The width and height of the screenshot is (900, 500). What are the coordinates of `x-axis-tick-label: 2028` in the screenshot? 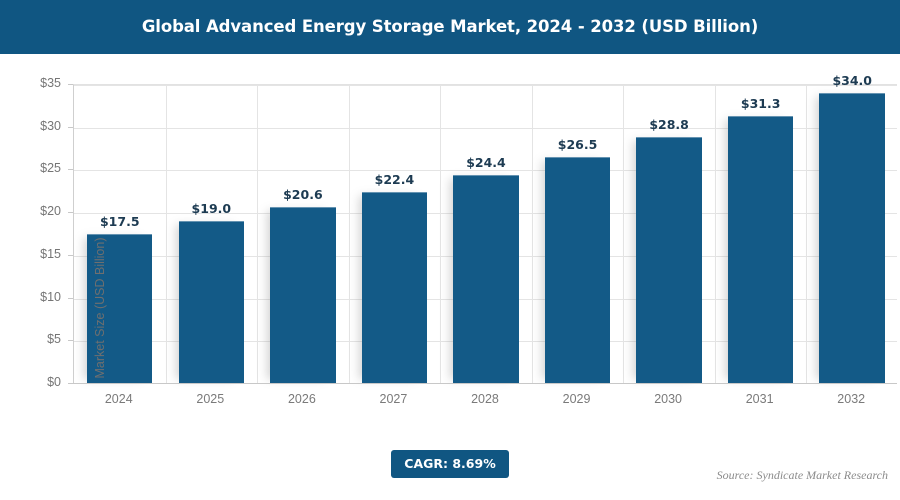 It's located at (485, 399).